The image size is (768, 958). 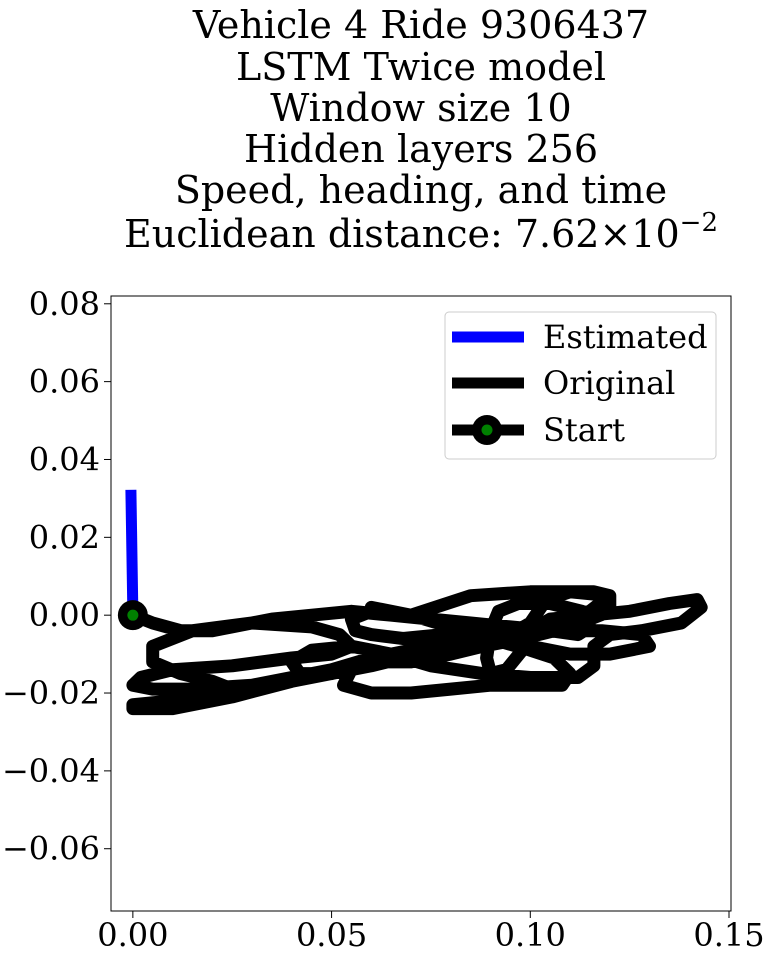 What do you see at coordinates (530, 935) in the screenshot?
I see `x-tick-label: 0.10` at bounding box center [530, 935].